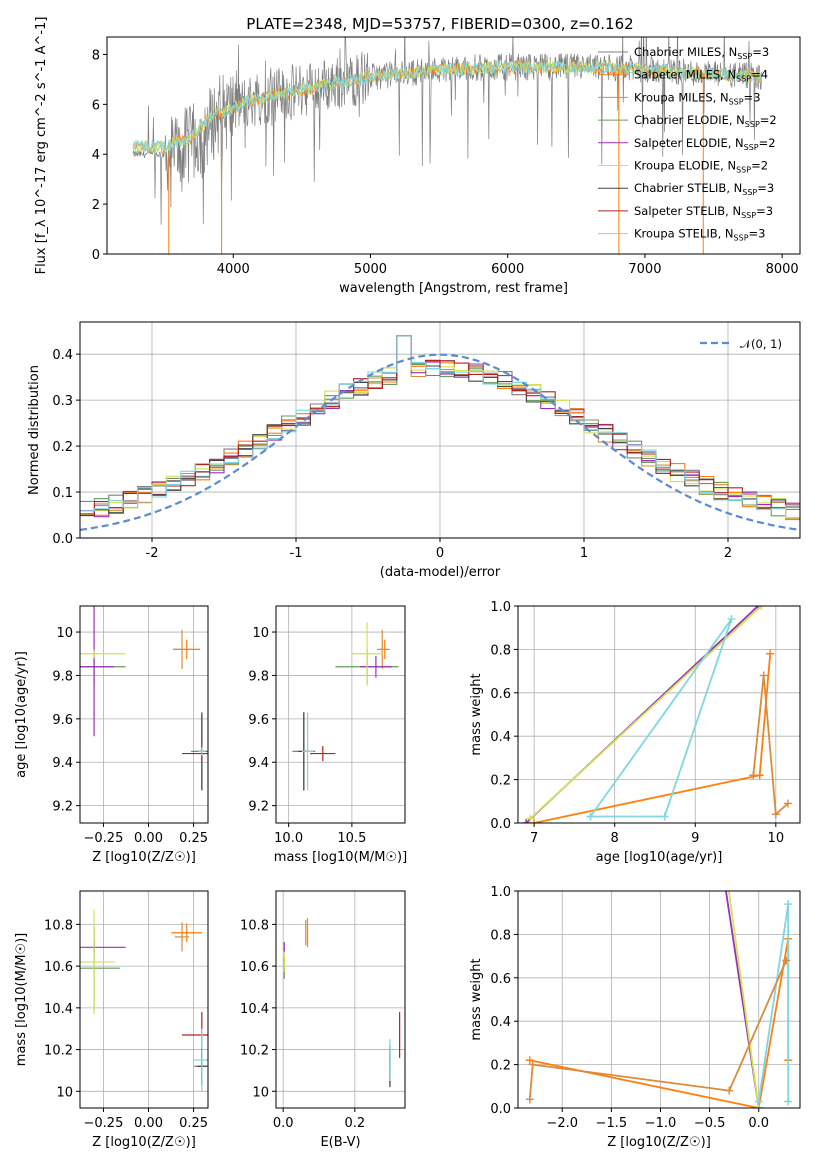 The width and height of the screenshot is (819, 1170). Describe the element at coordinates (34, 430) in the screenshot. I see `y-axis-label: Normed distribution` at that location.